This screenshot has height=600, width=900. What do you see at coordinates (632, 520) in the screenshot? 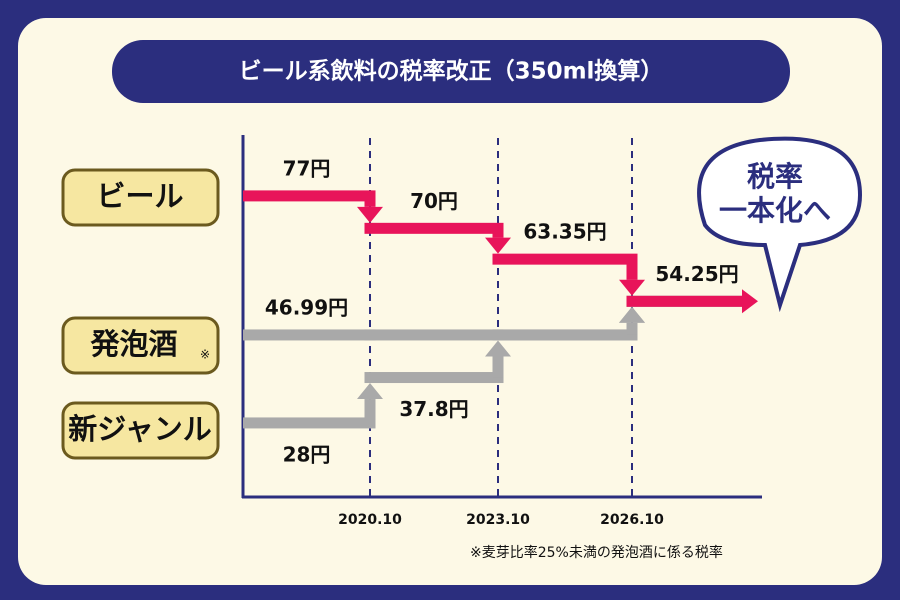
I see `x-tick-label: 2026.10` at bounding box center [632, 520].